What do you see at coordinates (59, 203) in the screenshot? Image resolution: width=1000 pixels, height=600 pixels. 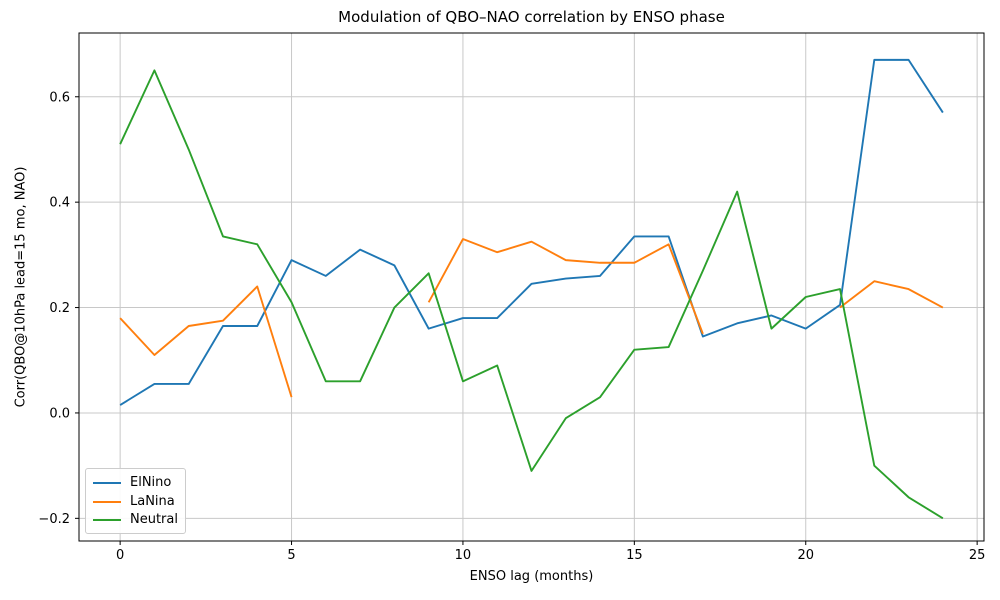 I see `y-tick-label: 0.4` at bounding box center [59, 203].